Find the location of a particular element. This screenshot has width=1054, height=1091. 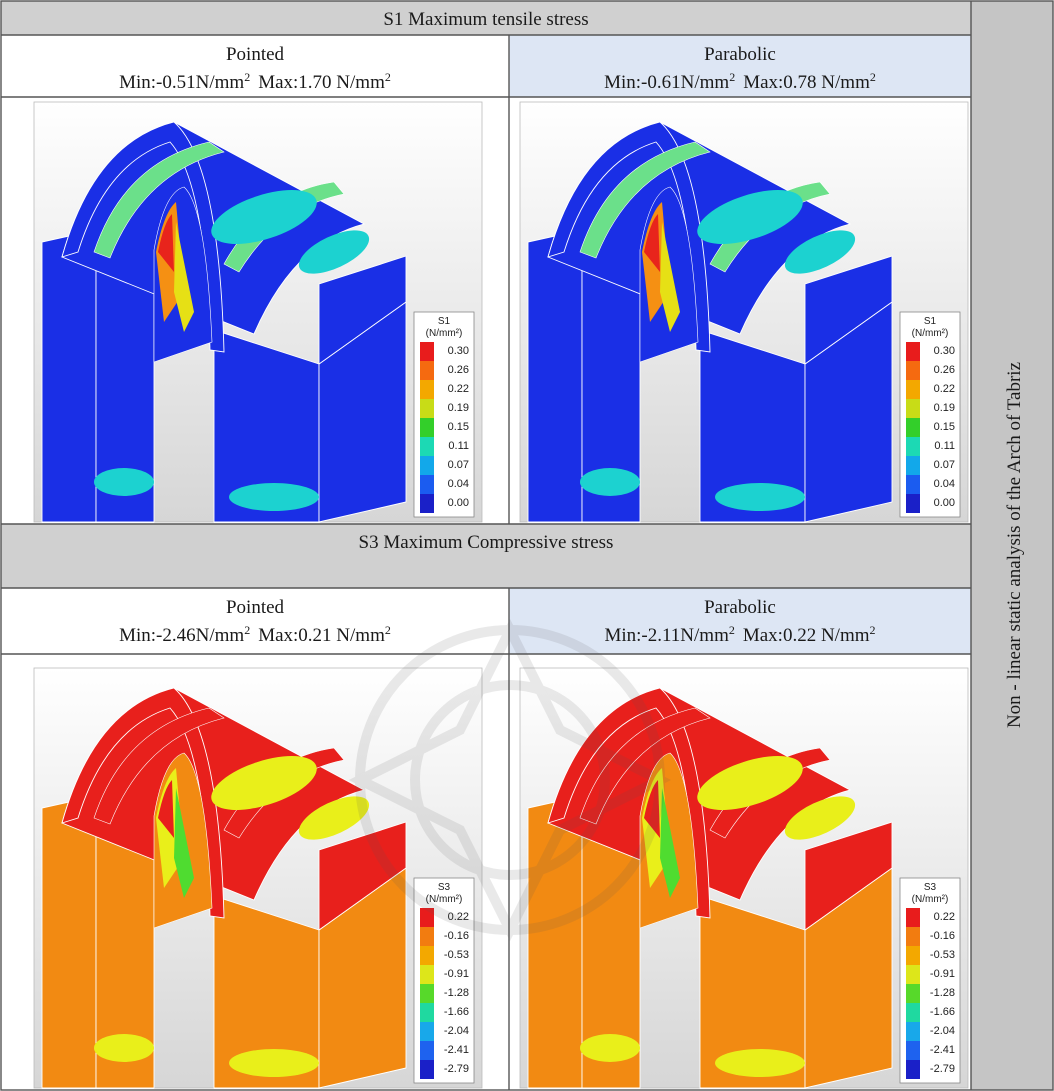

s3-pointed-heading: Pointed is located at coordinates (255, 607).